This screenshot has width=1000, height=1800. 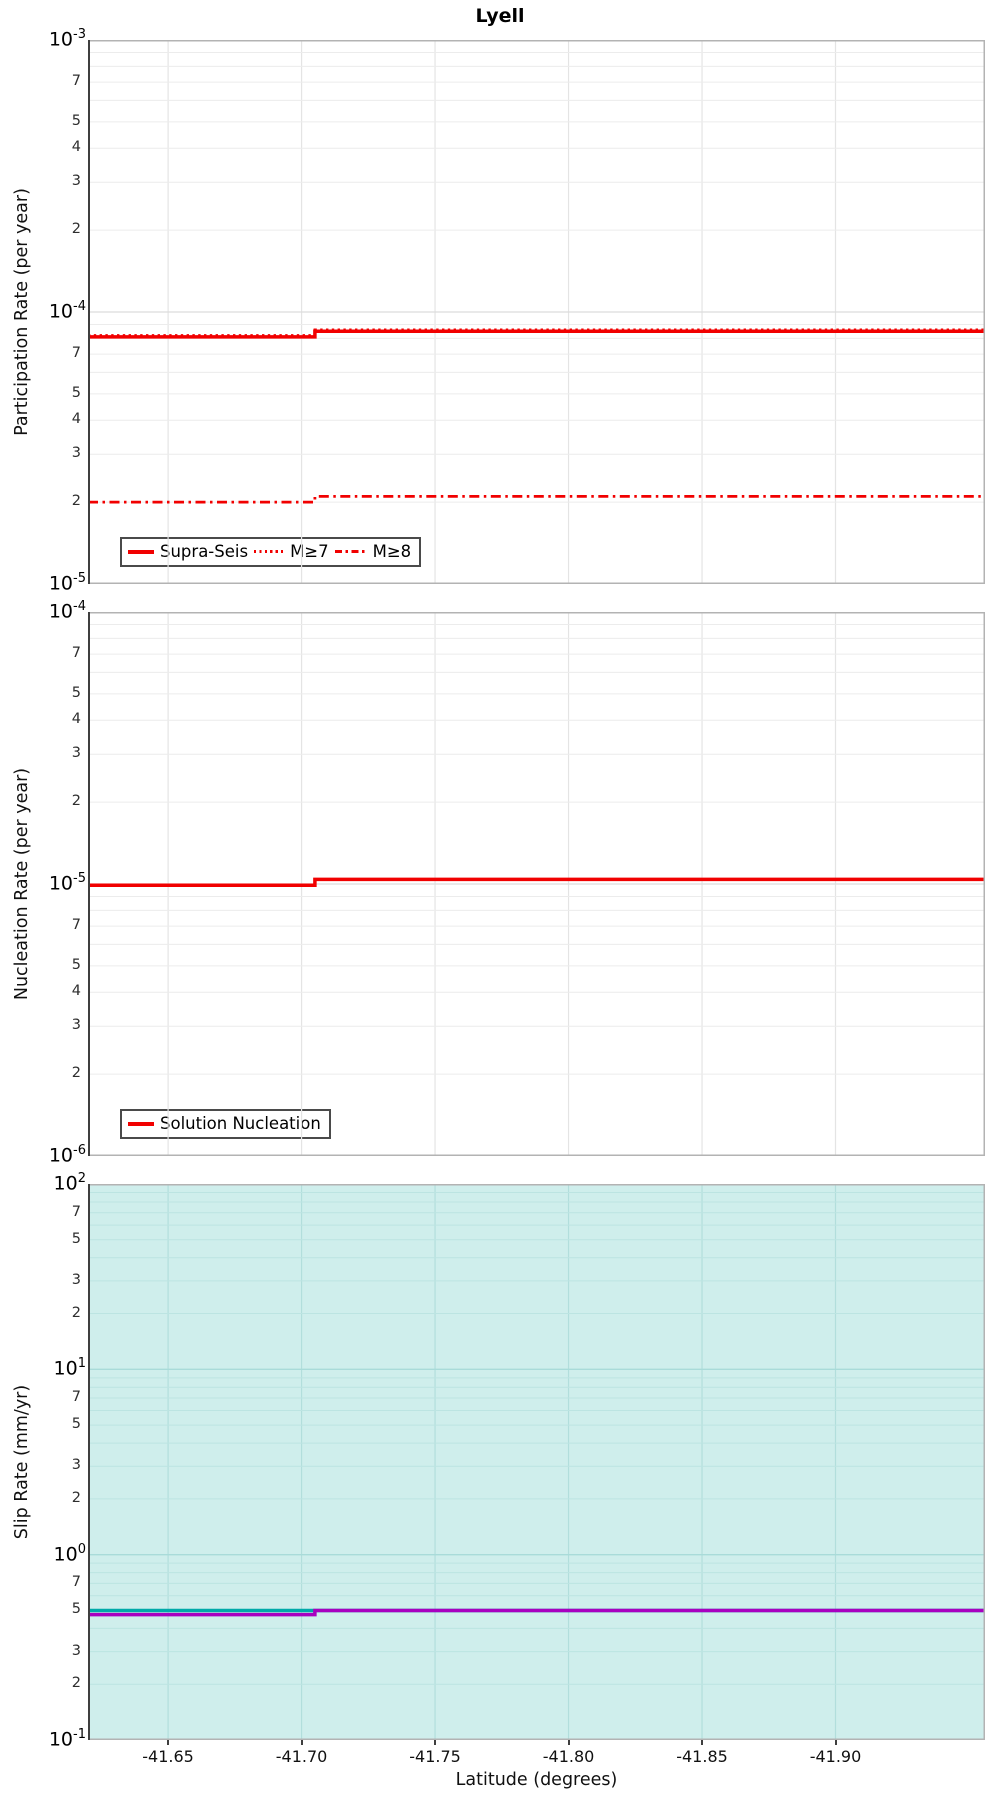 I want to click on legend-swatch-m7-dotted-line, so click(x=269, y=551).